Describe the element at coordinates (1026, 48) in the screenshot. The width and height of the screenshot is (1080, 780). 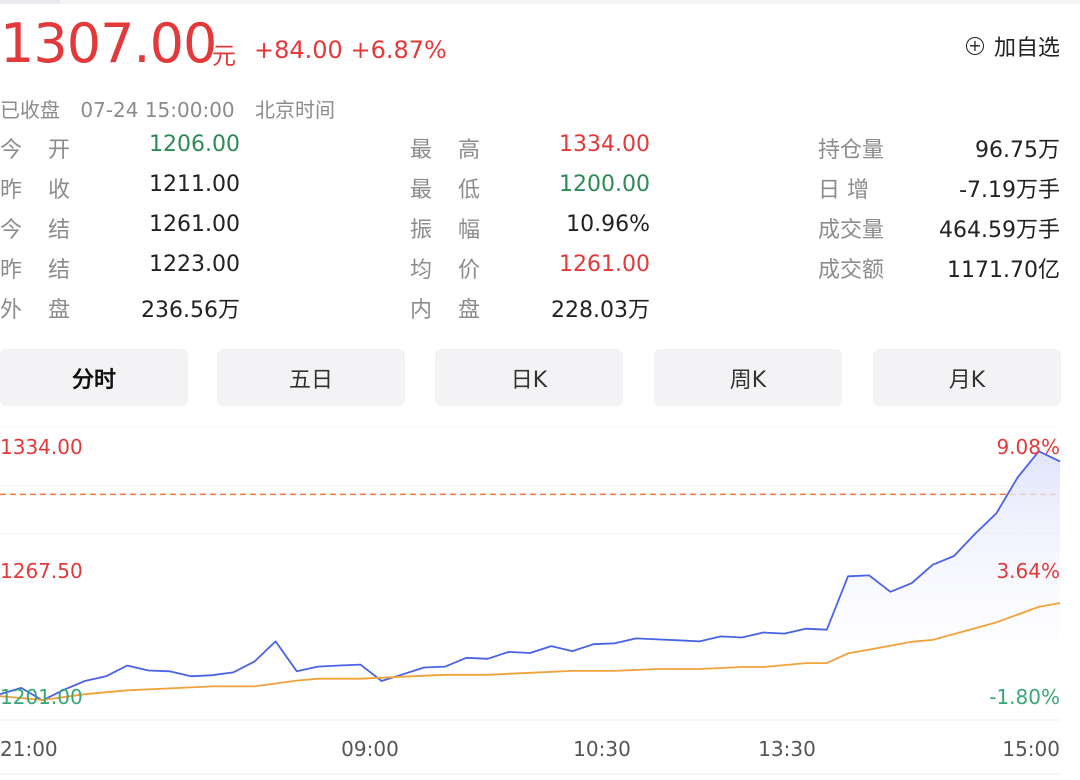
I see `add-to-watchlist-label: 加自选` at that location.